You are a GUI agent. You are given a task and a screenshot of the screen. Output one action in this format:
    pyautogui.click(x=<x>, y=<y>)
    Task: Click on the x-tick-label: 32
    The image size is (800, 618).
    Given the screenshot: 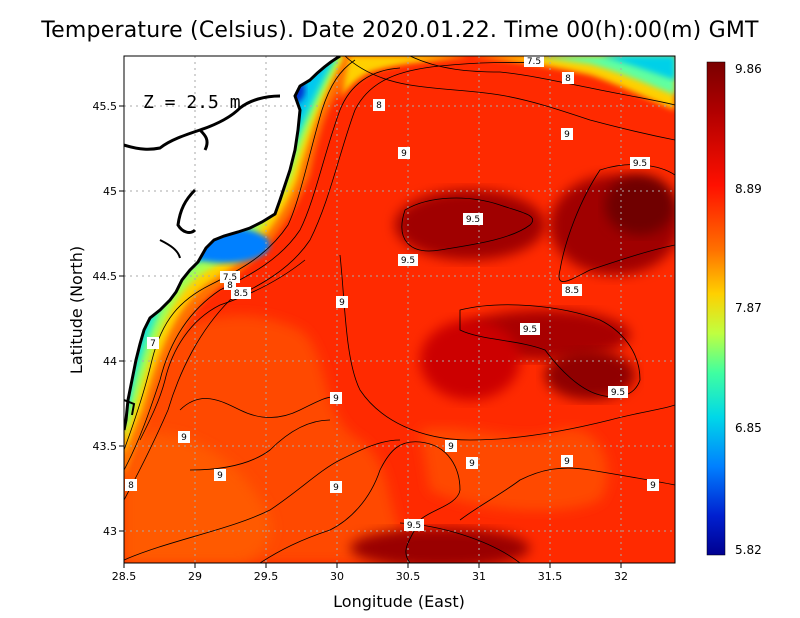 What is the action you would take?
    pyautogui.click(x=621, y=576)
    